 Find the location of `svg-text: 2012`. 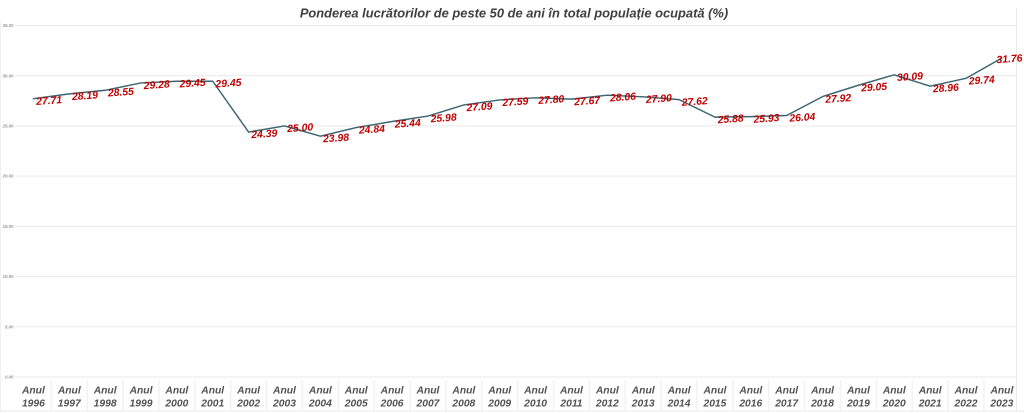

svg-text: 2012 is located at coordinates (607, 404).